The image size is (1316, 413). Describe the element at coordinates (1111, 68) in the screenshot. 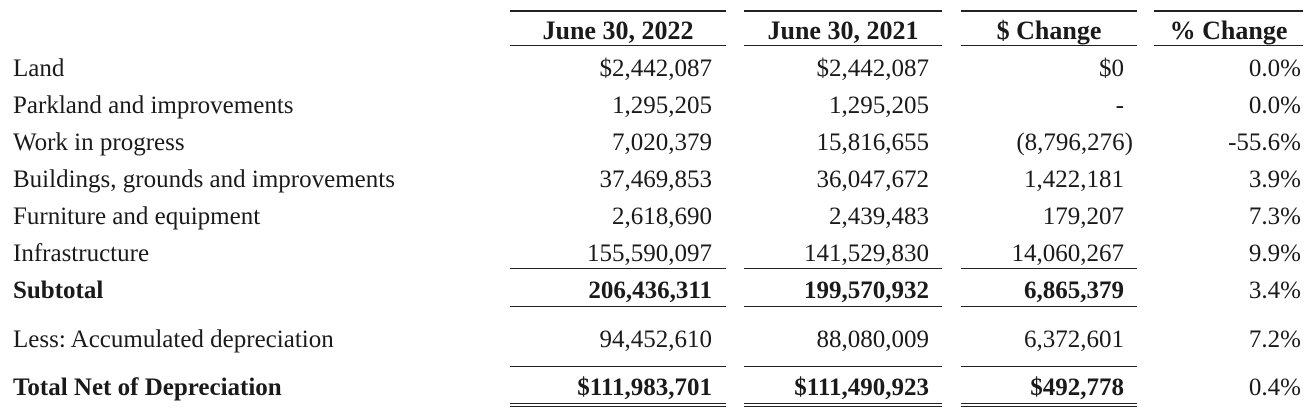

I see `dollar-change: $0` at that location.